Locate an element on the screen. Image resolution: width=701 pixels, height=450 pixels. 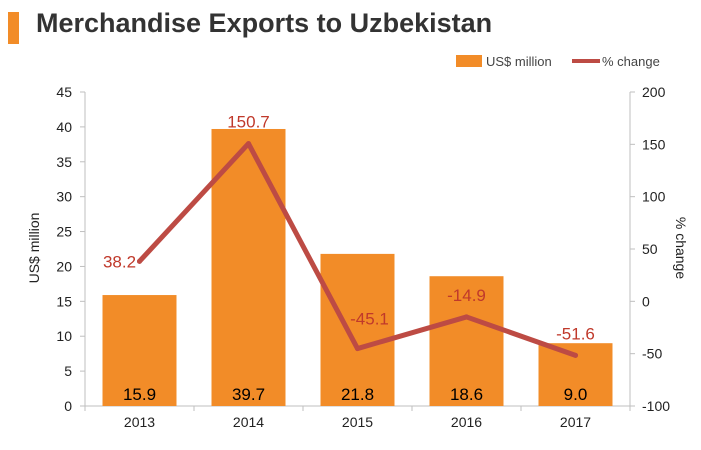
bar-2015 is located at coordinates (357, 329).